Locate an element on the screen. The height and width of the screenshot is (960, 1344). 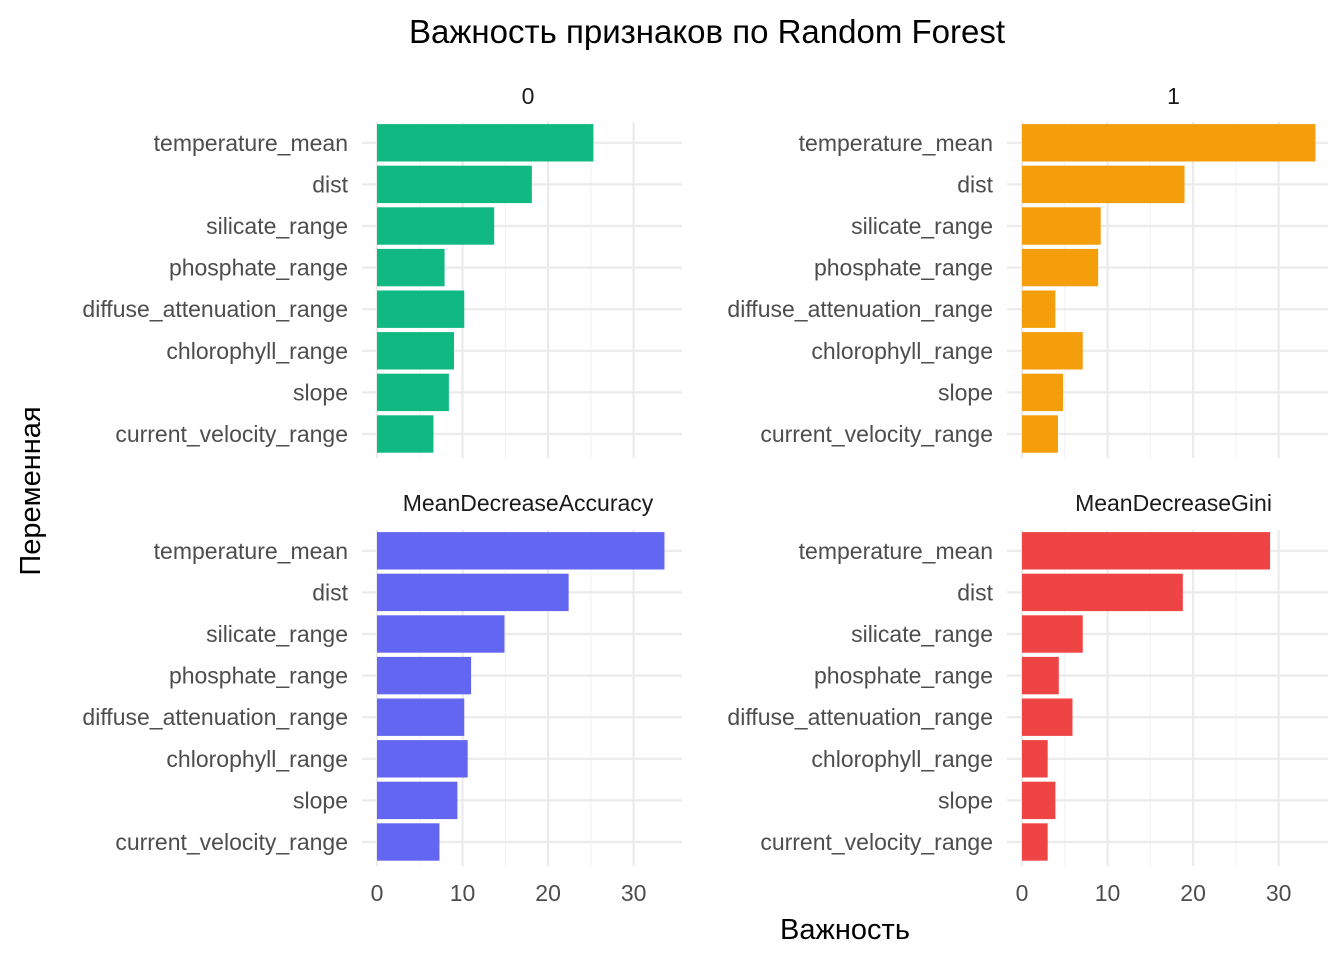
facet-strip-label: MeanDecreaseAccuracy is located at coordinates (528, 503).